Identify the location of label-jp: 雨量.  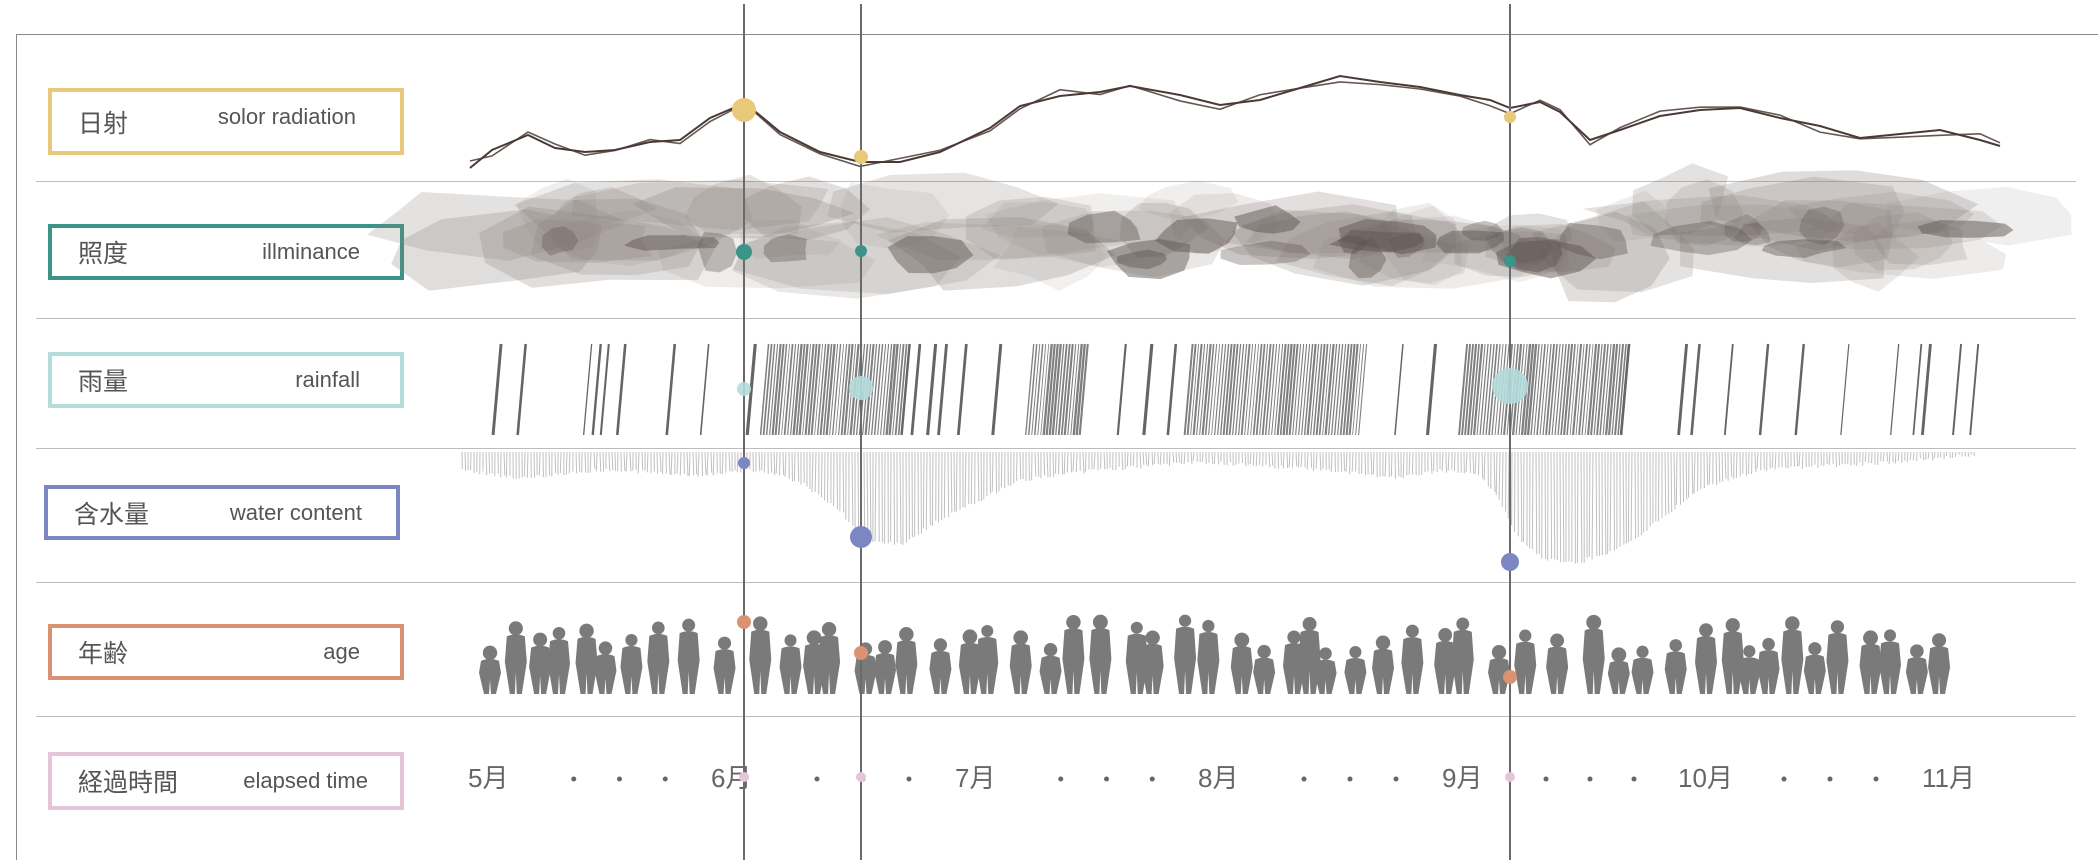
(103, 381).